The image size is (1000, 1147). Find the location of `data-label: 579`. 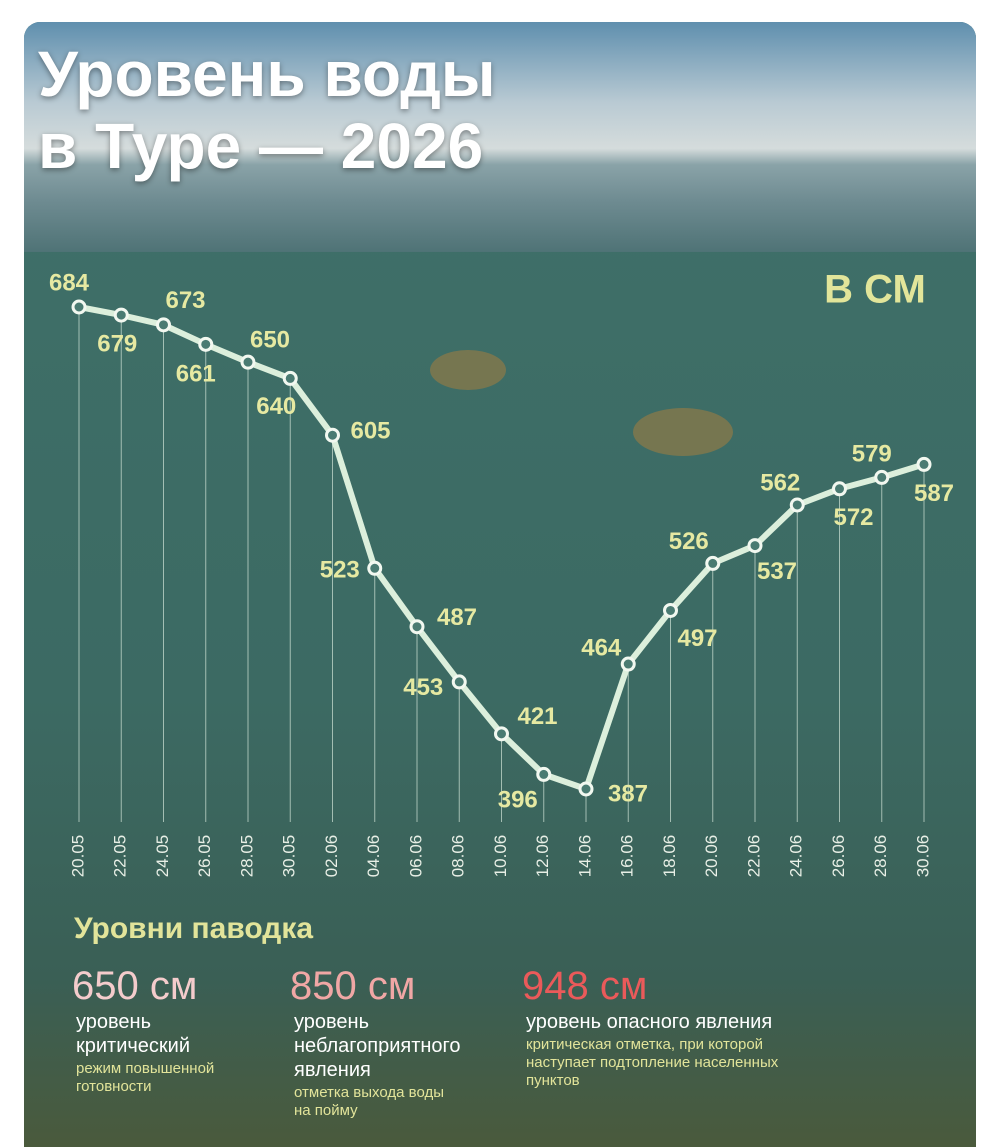

data-label: 579 is located at coordinates (872, 454).